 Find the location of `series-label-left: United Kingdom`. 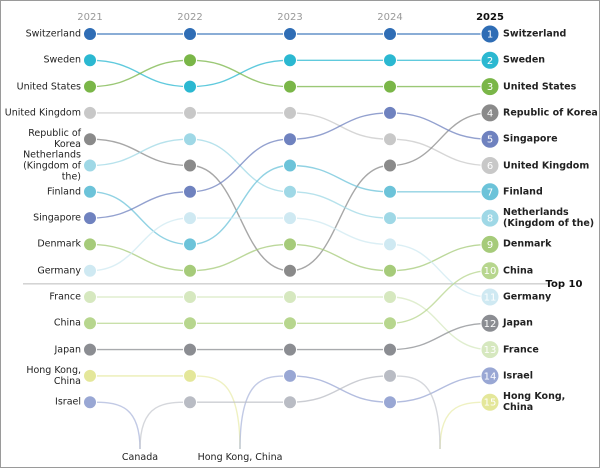

series-label-left: United Kingdom is located at coordinates (42, 113).